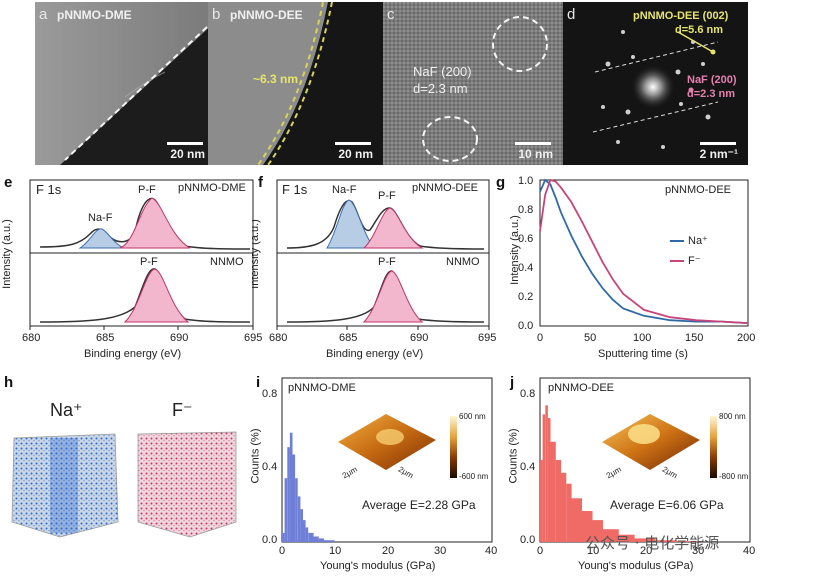 This screenshot has height=576, width=817. I want to click on xps-chart-e, so click(141, 254).